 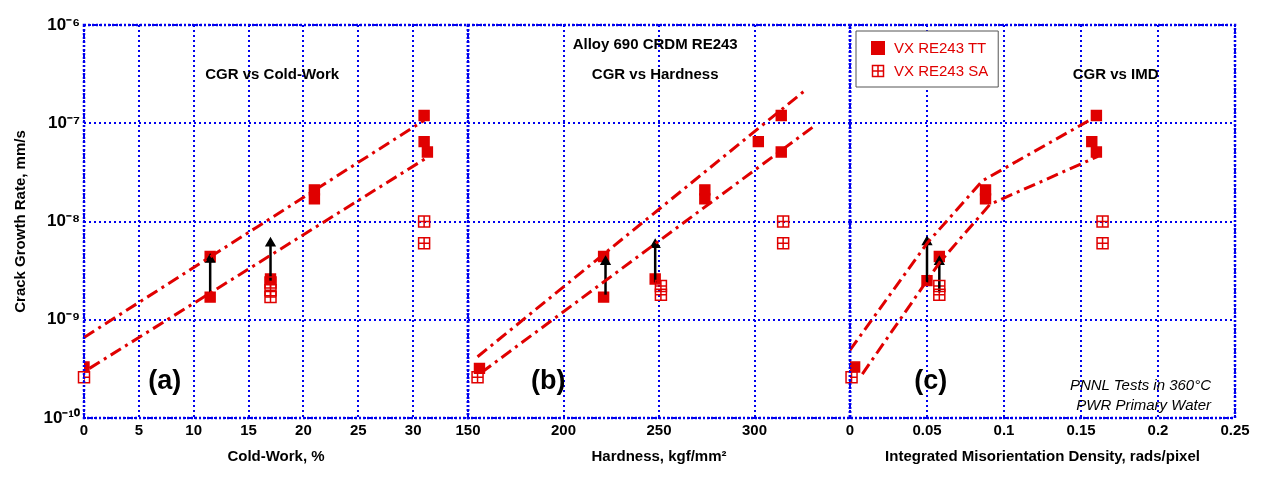 What do you see at coordinates (754, 430) in the screenshot?
I see `x-tick-label: 300` at bounding box center [754, 430].